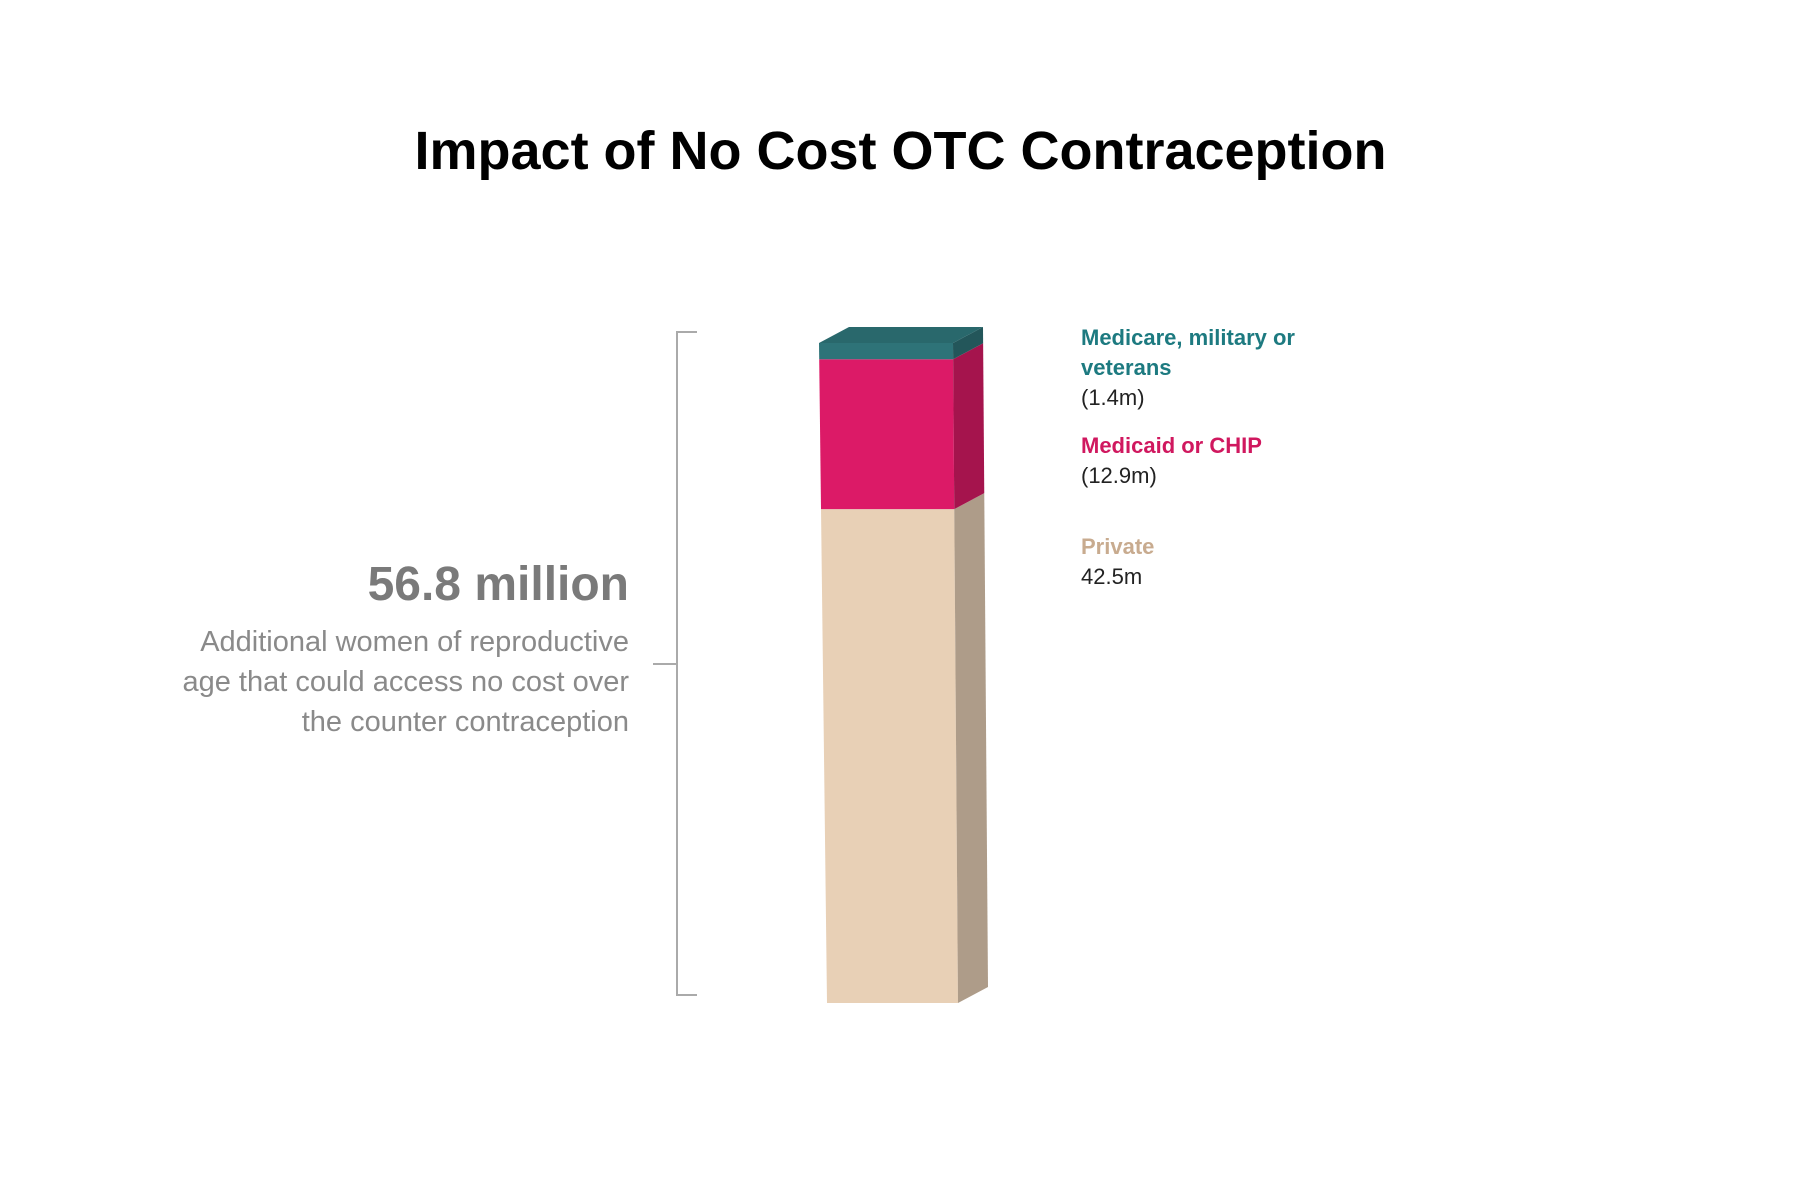 Image resolution: width=1801 pixels, height=1200 pixels. I want to click on bar-segment-side-medicare-military-or-veterans, so click(968, 343).